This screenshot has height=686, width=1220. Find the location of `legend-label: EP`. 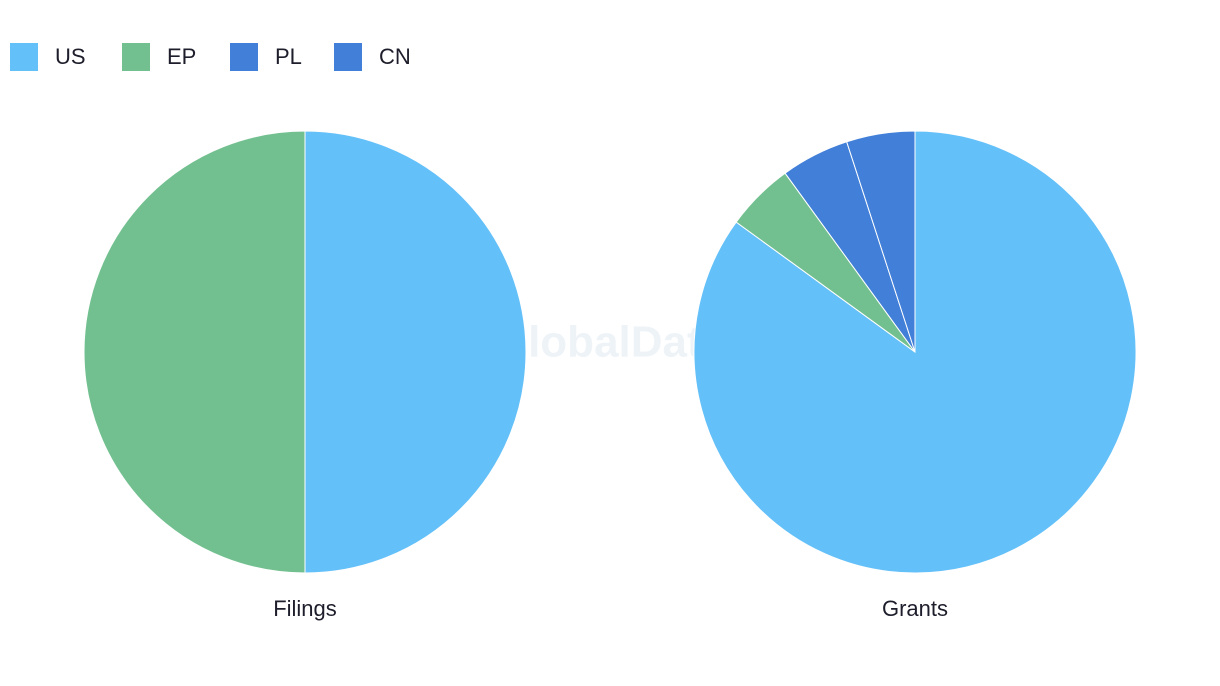

legend-label: EP is located at coordinates (181, 56).